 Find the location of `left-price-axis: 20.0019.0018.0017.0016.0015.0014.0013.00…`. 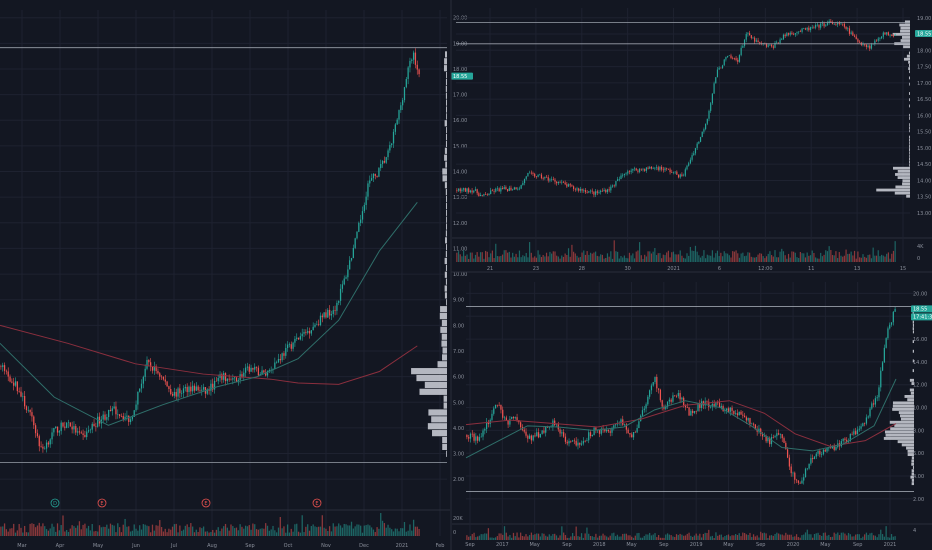

left-price-axis: 20.0019.0018.0017.0016.0015.0014.0013.00… is located at coordinates (460, 249).